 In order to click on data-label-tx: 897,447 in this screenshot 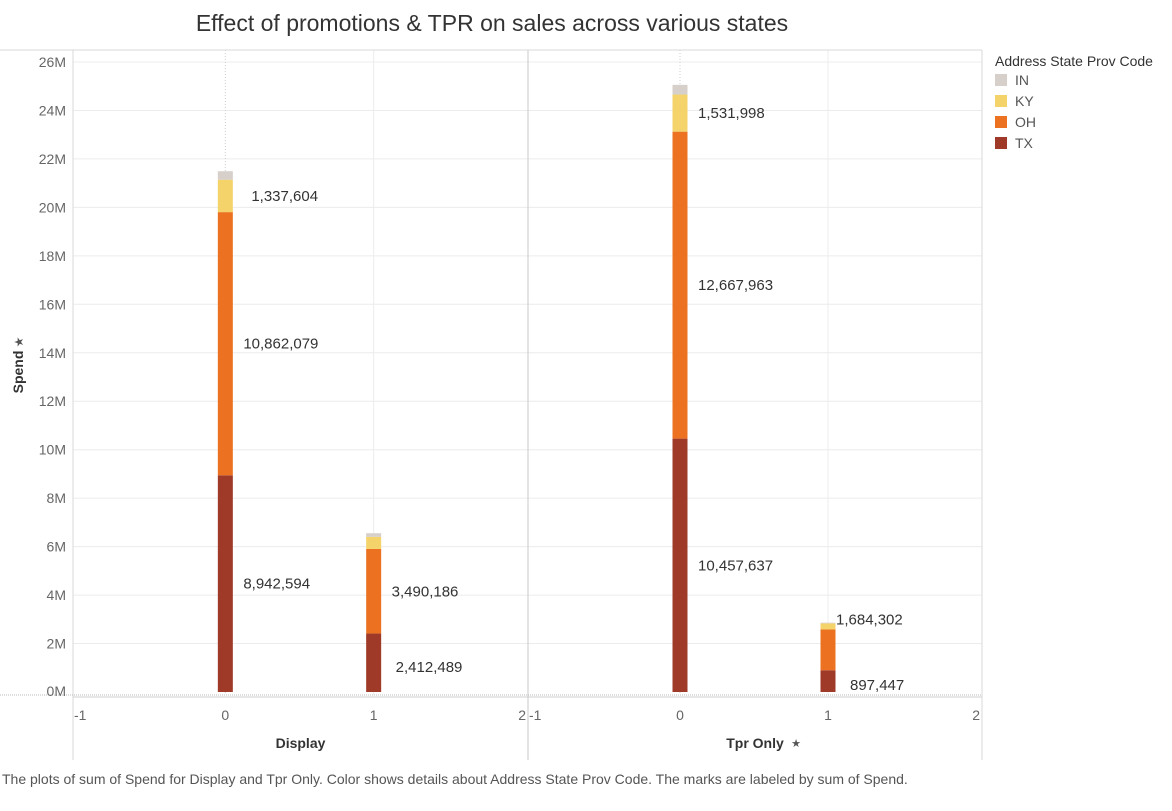, I will do `click(877, 685)`.